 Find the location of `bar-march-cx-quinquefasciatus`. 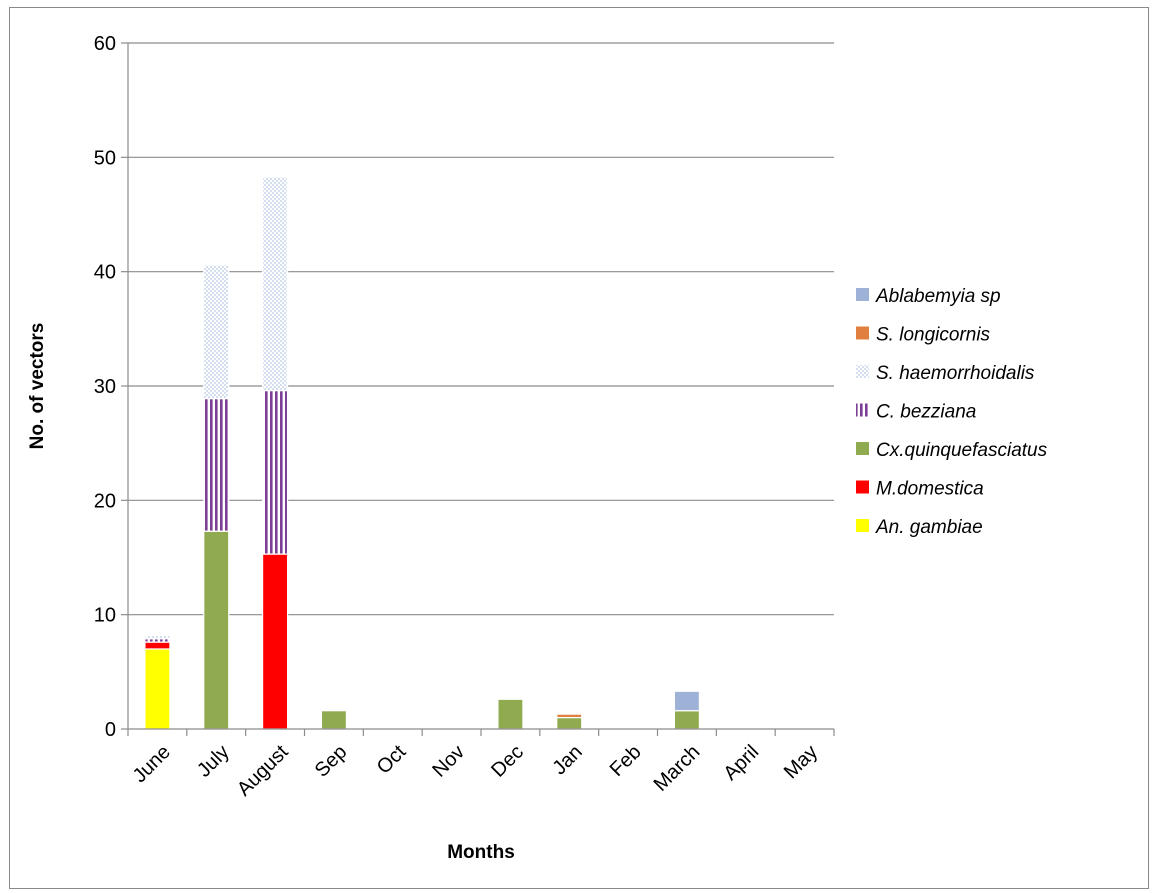

bar-march-cx-quinquefasciatus is located at coordinates (687, 720).